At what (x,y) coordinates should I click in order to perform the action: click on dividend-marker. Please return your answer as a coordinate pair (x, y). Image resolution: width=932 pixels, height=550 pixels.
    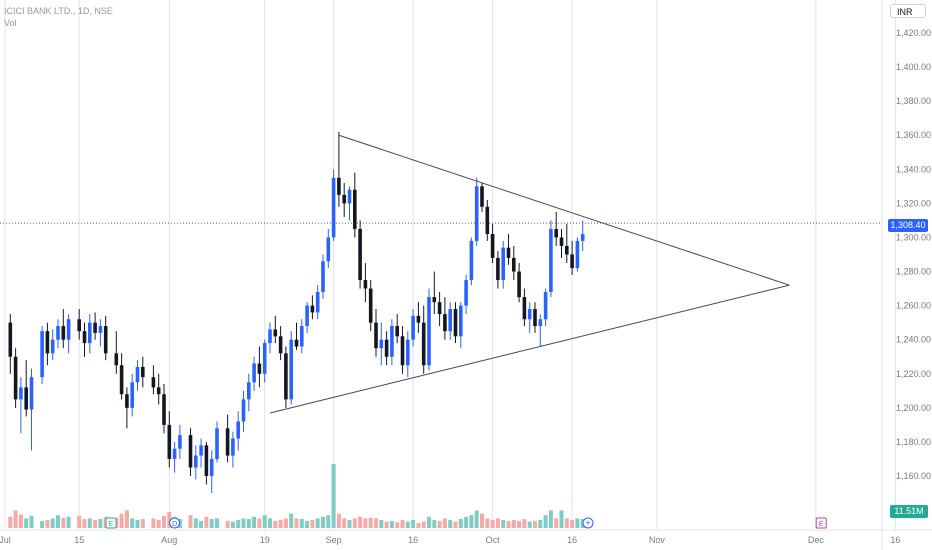
    Looking at the image, I should click on (175, 523).